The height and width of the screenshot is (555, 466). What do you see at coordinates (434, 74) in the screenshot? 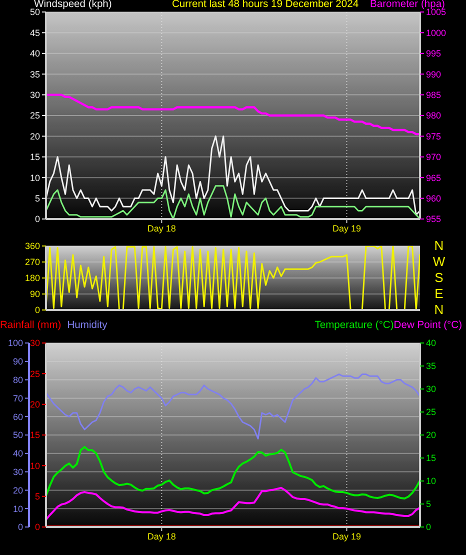
I see `y2-tick-label: 990` at bounding box center [434, 74].